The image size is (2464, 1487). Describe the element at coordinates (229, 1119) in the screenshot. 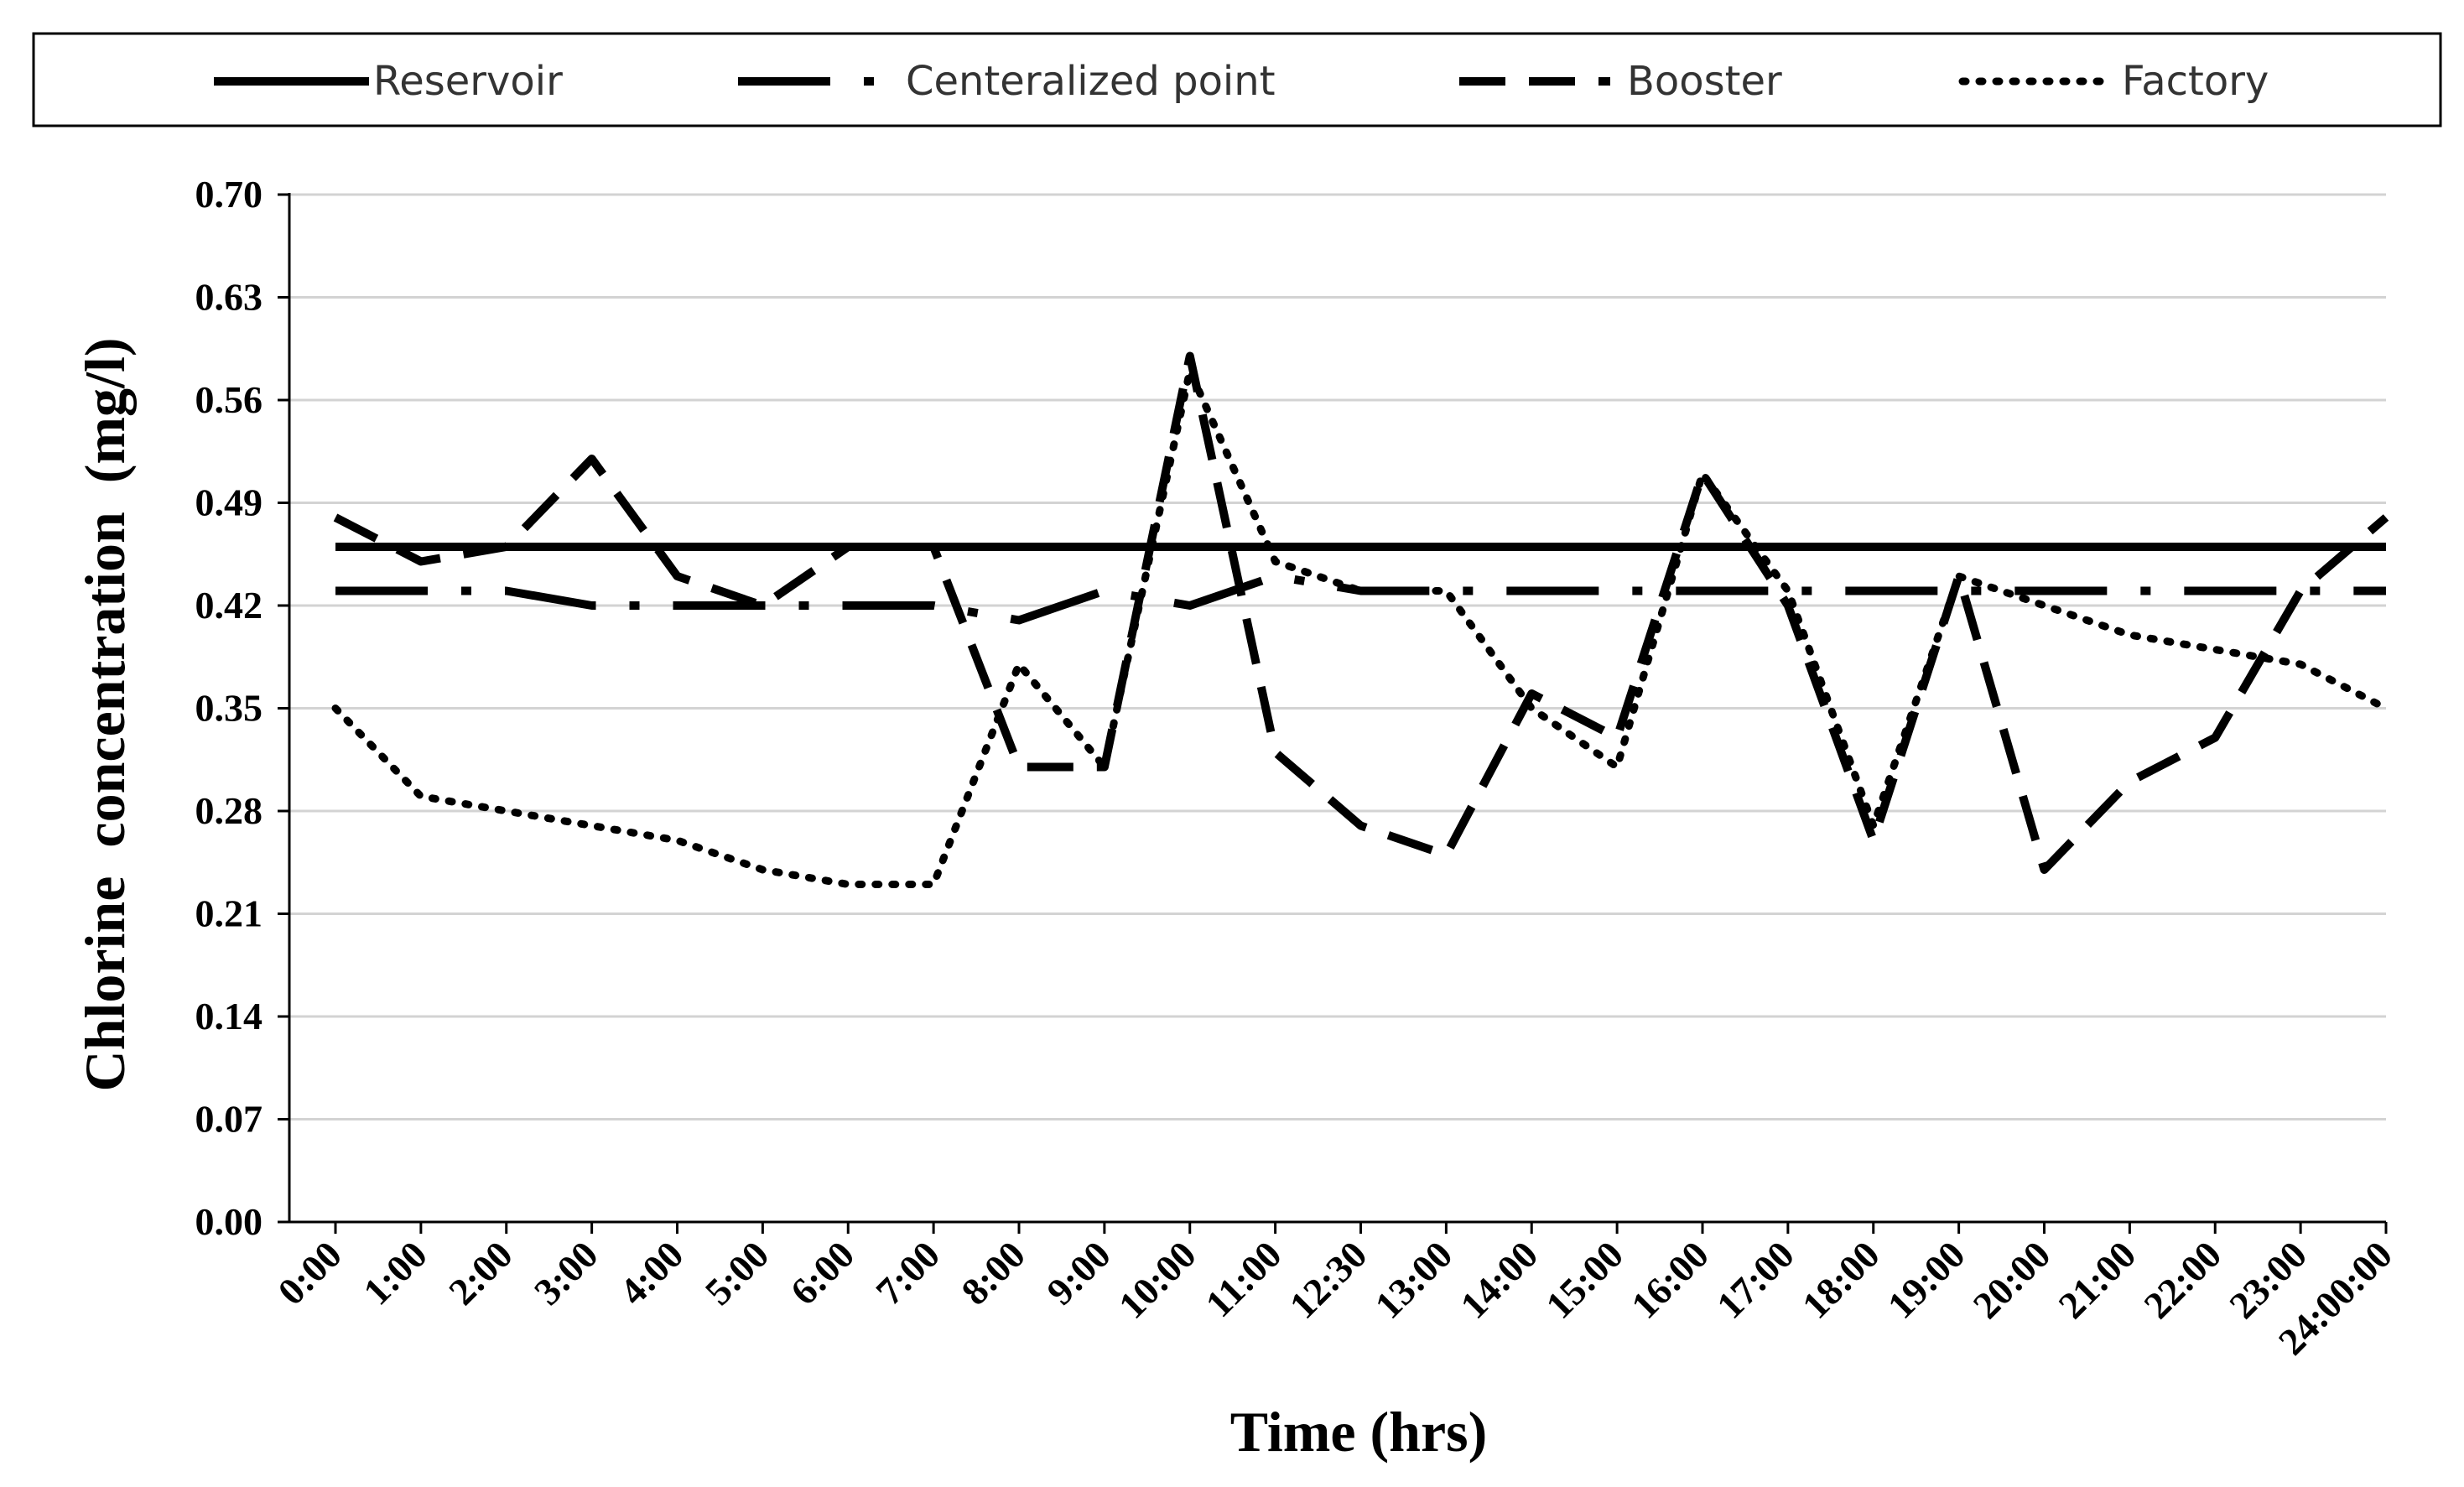

I see `y-tick-label: 0.07` at that location.